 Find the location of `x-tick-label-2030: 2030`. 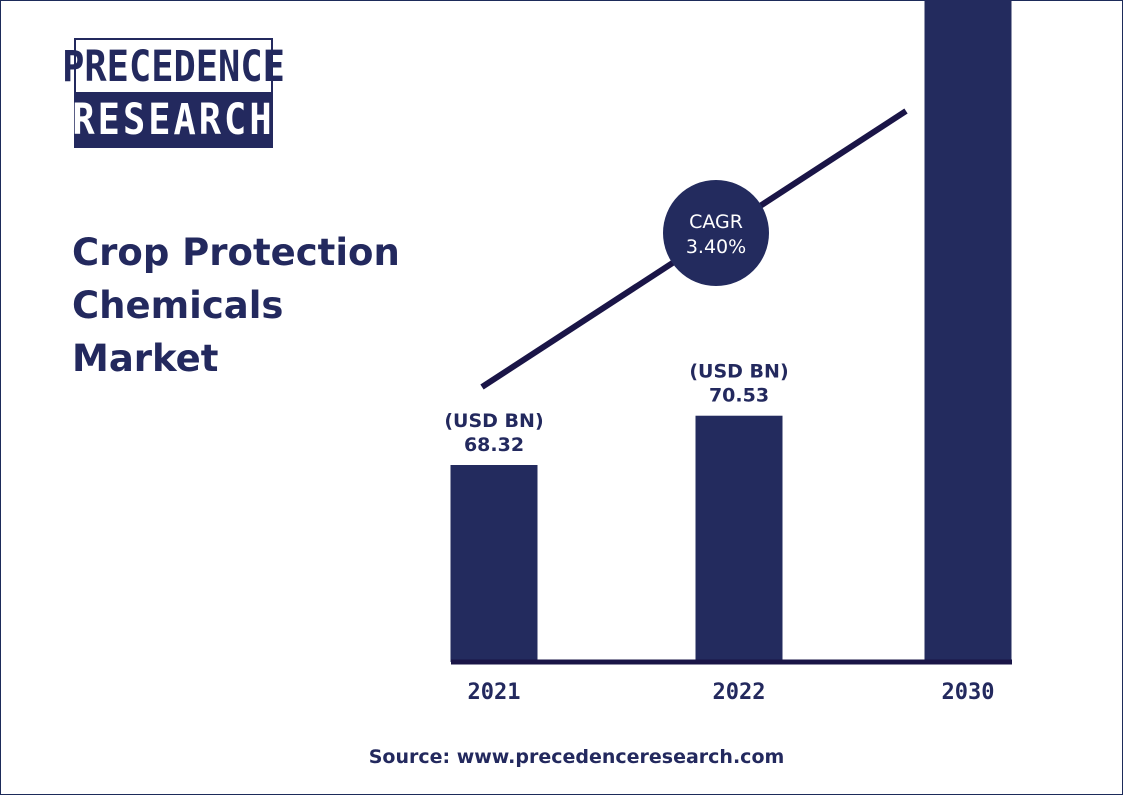

x-tick-label-2030: 2030 is located at coordinates (968, 692).